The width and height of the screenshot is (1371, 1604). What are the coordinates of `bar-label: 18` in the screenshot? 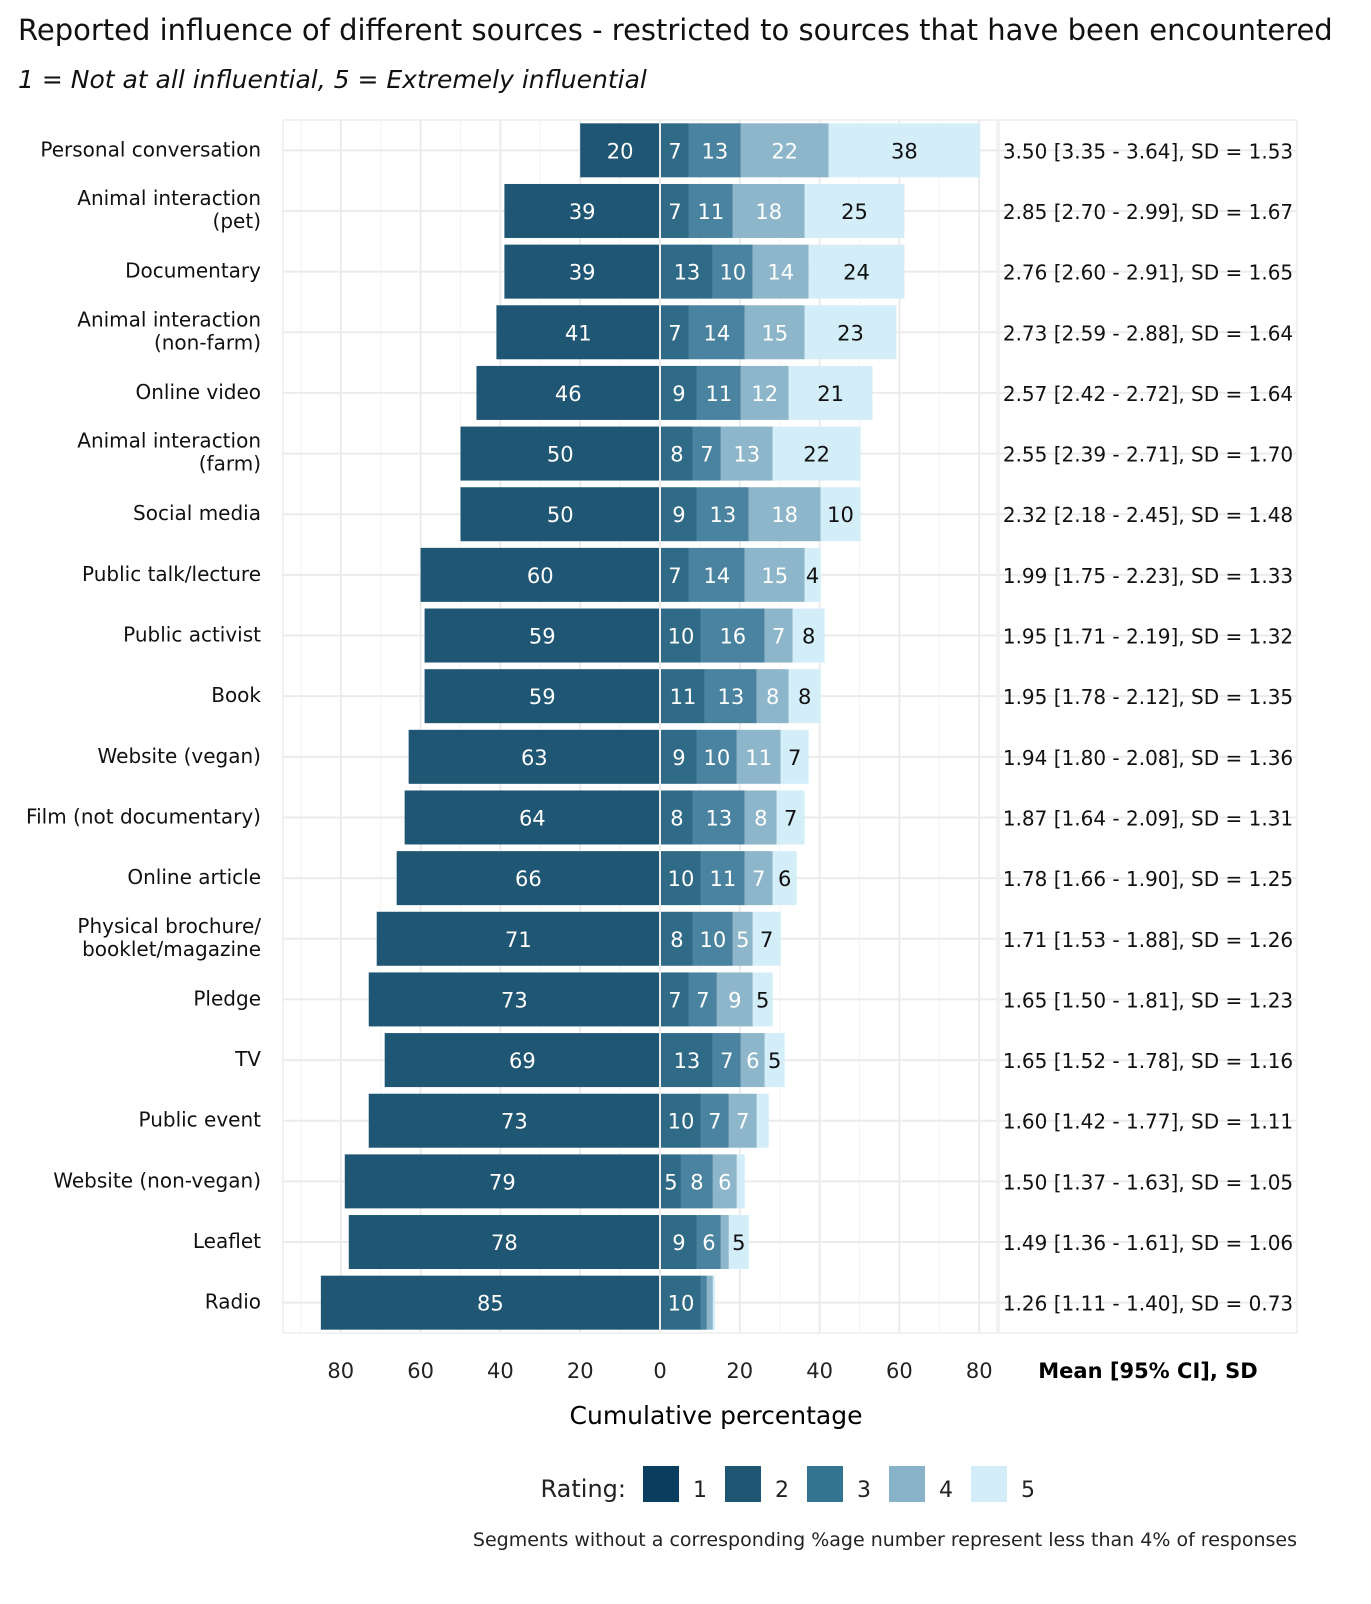 It's located at (768, 212).